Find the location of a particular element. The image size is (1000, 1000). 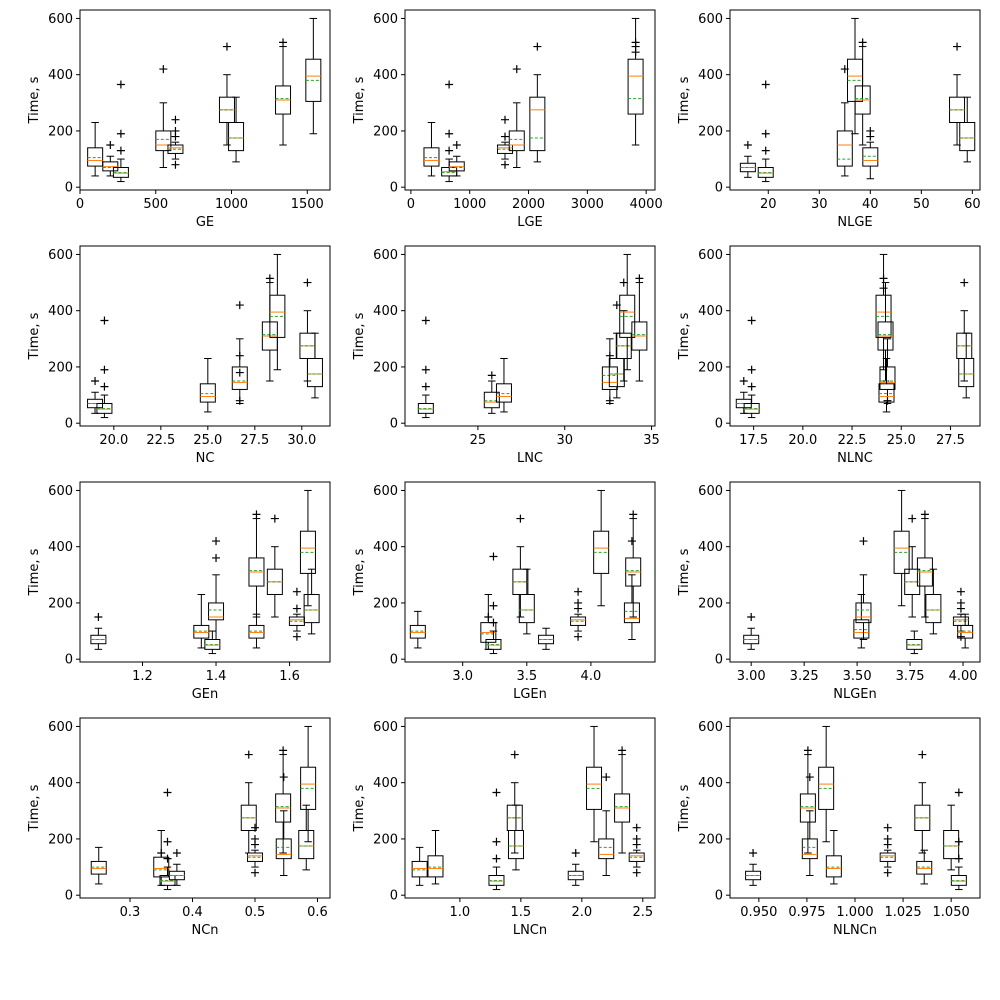

x-tick-label: 1.0 is located at coordinates (460, 912).